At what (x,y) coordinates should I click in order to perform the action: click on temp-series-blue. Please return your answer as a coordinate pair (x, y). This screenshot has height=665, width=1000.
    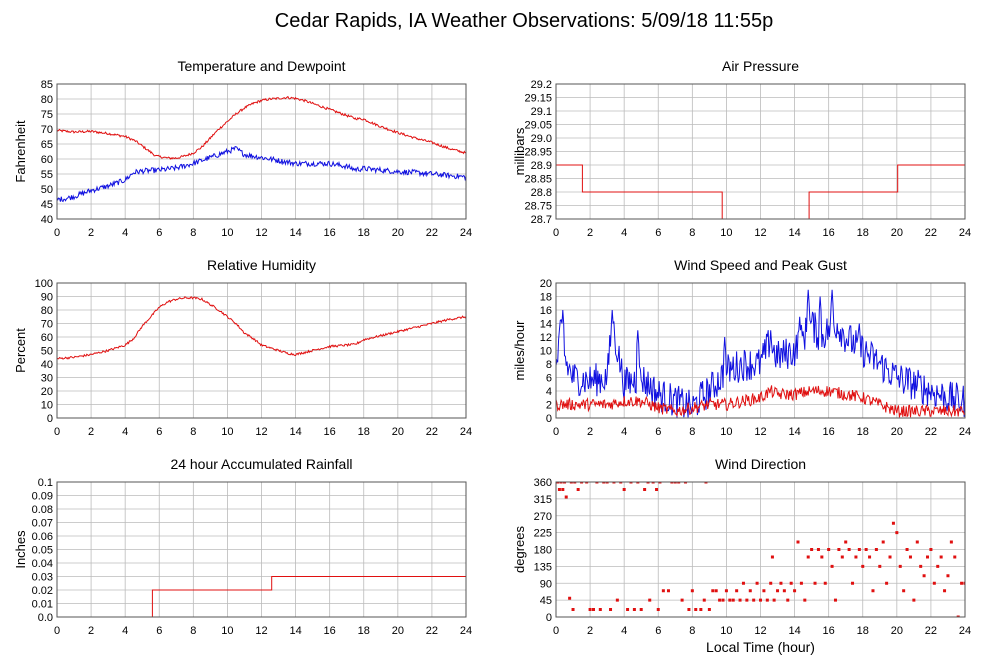
    Looking at the image, I should click on (261, 174).